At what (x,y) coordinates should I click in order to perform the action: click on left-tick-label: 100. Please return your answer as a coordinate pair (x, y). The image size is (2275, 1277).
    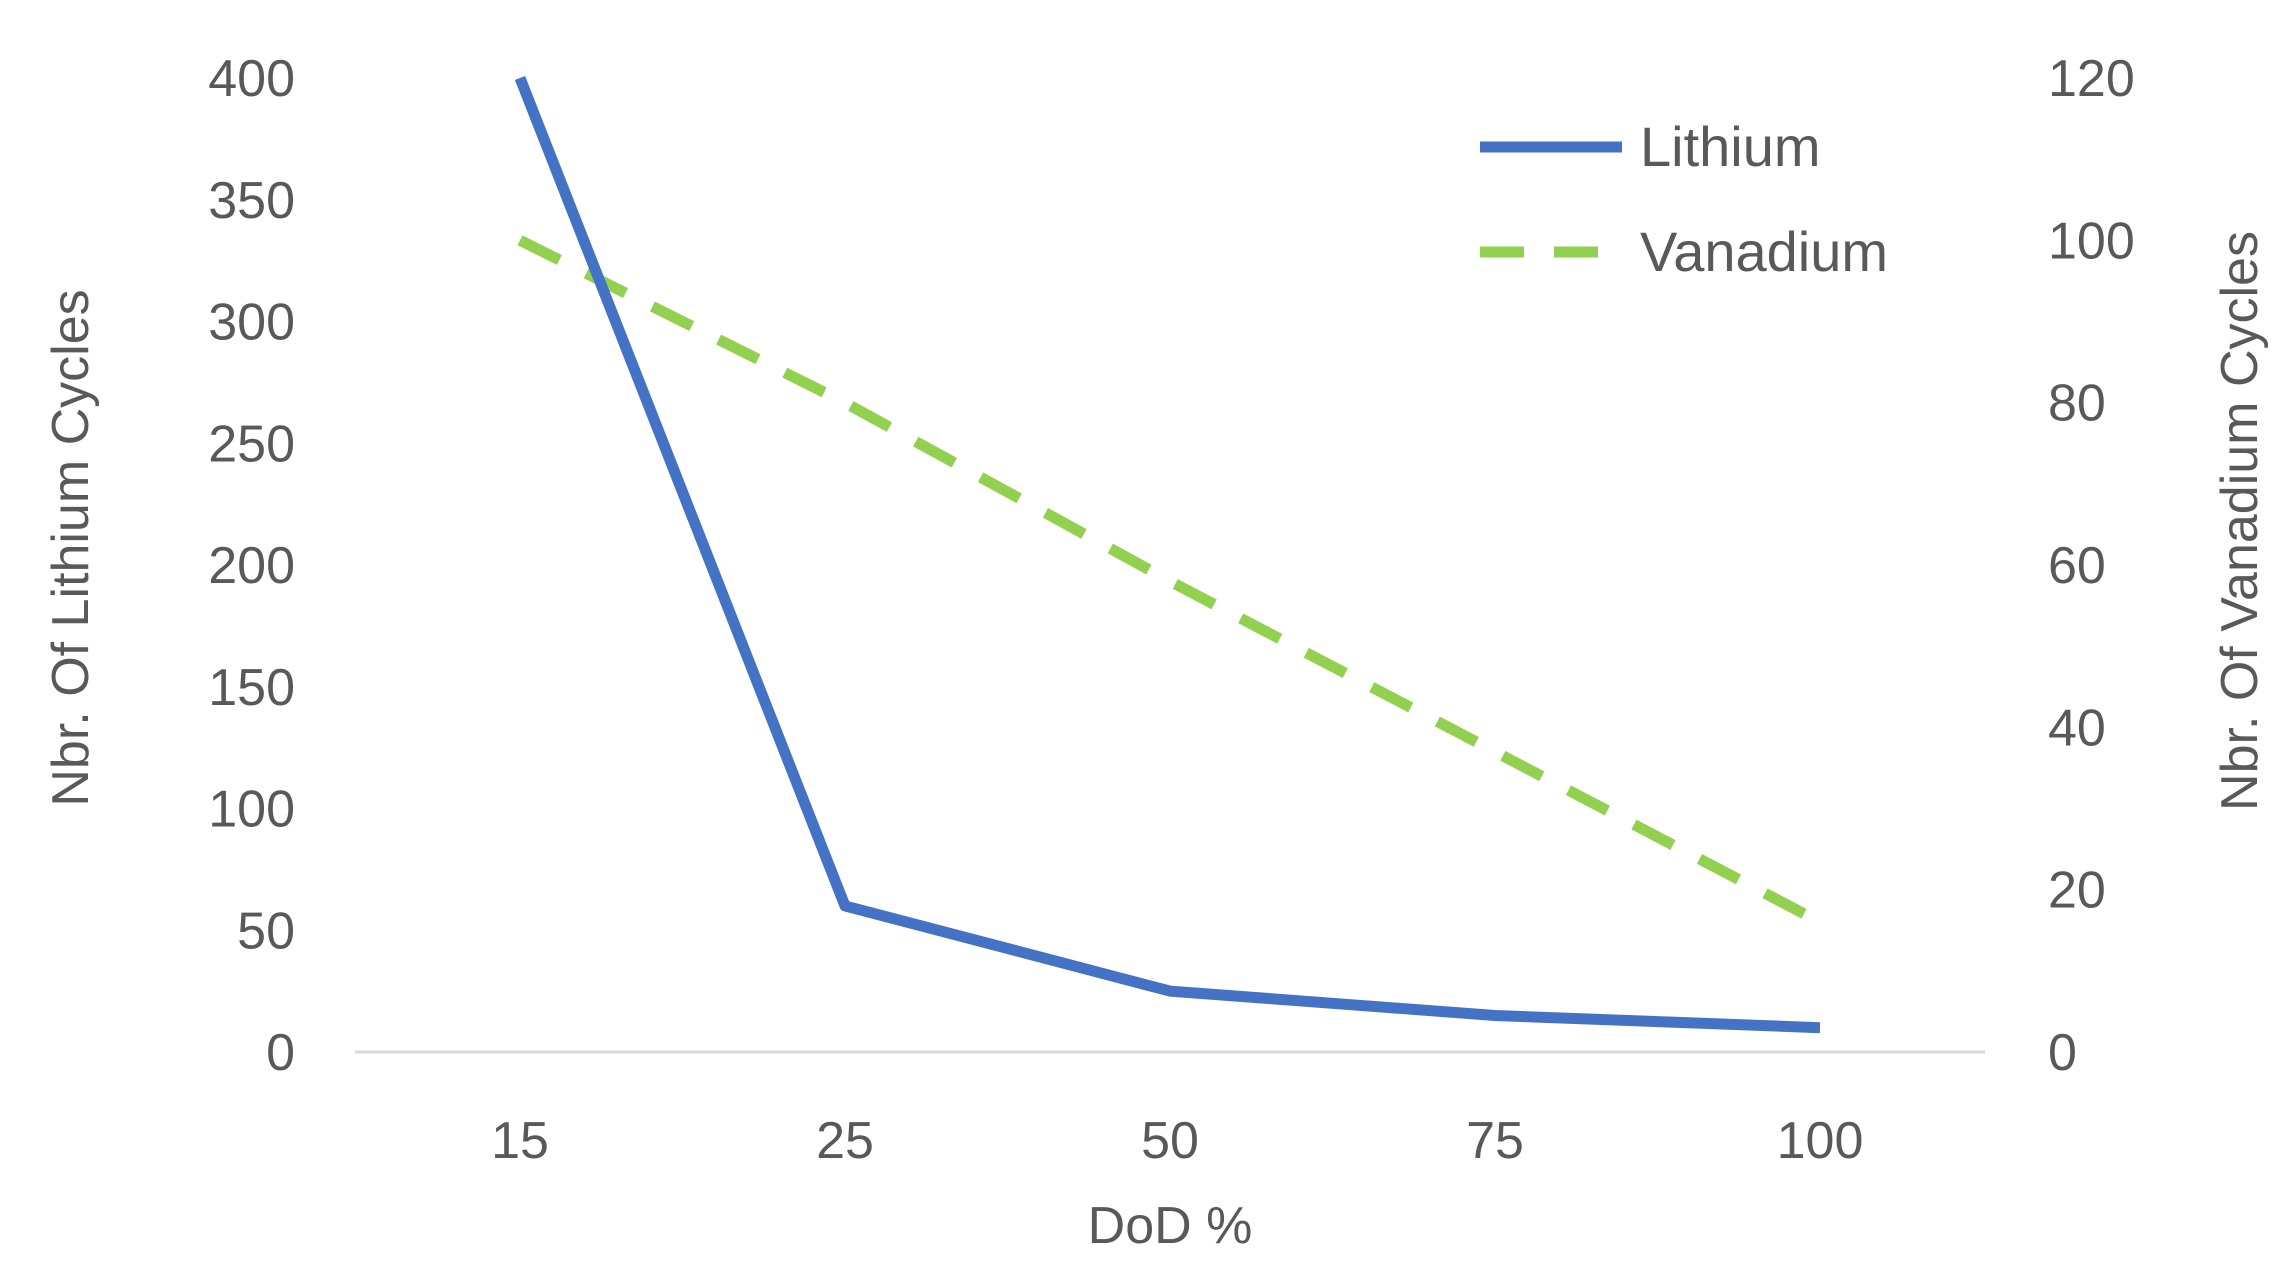
    Looking at the image, I should click on (251, 810).